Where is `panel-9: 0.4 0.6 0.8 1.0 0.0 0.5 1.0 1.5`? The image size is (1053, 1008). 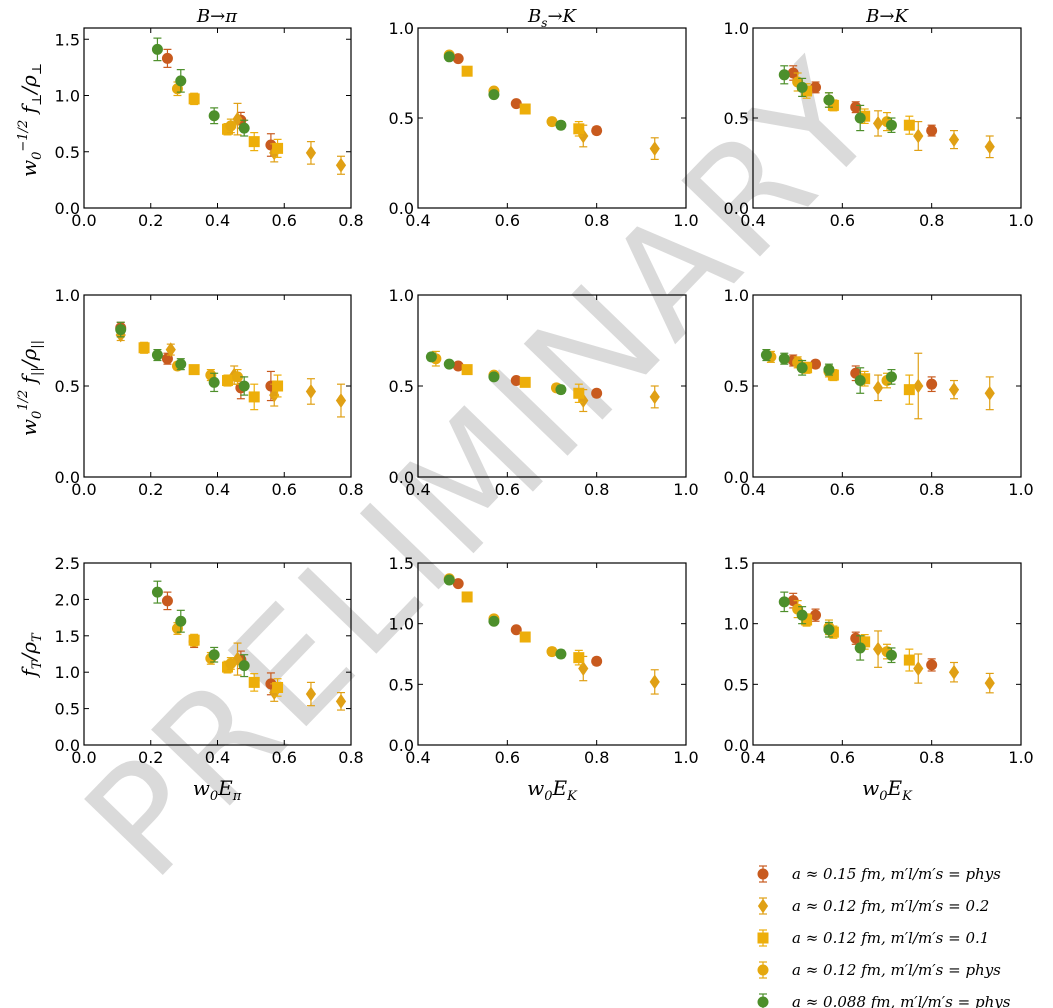 panel-9: 0.4 0.6 0.8 1.0 0.0 0.5 1.0 1.5 is located at coordinates (879, 660).